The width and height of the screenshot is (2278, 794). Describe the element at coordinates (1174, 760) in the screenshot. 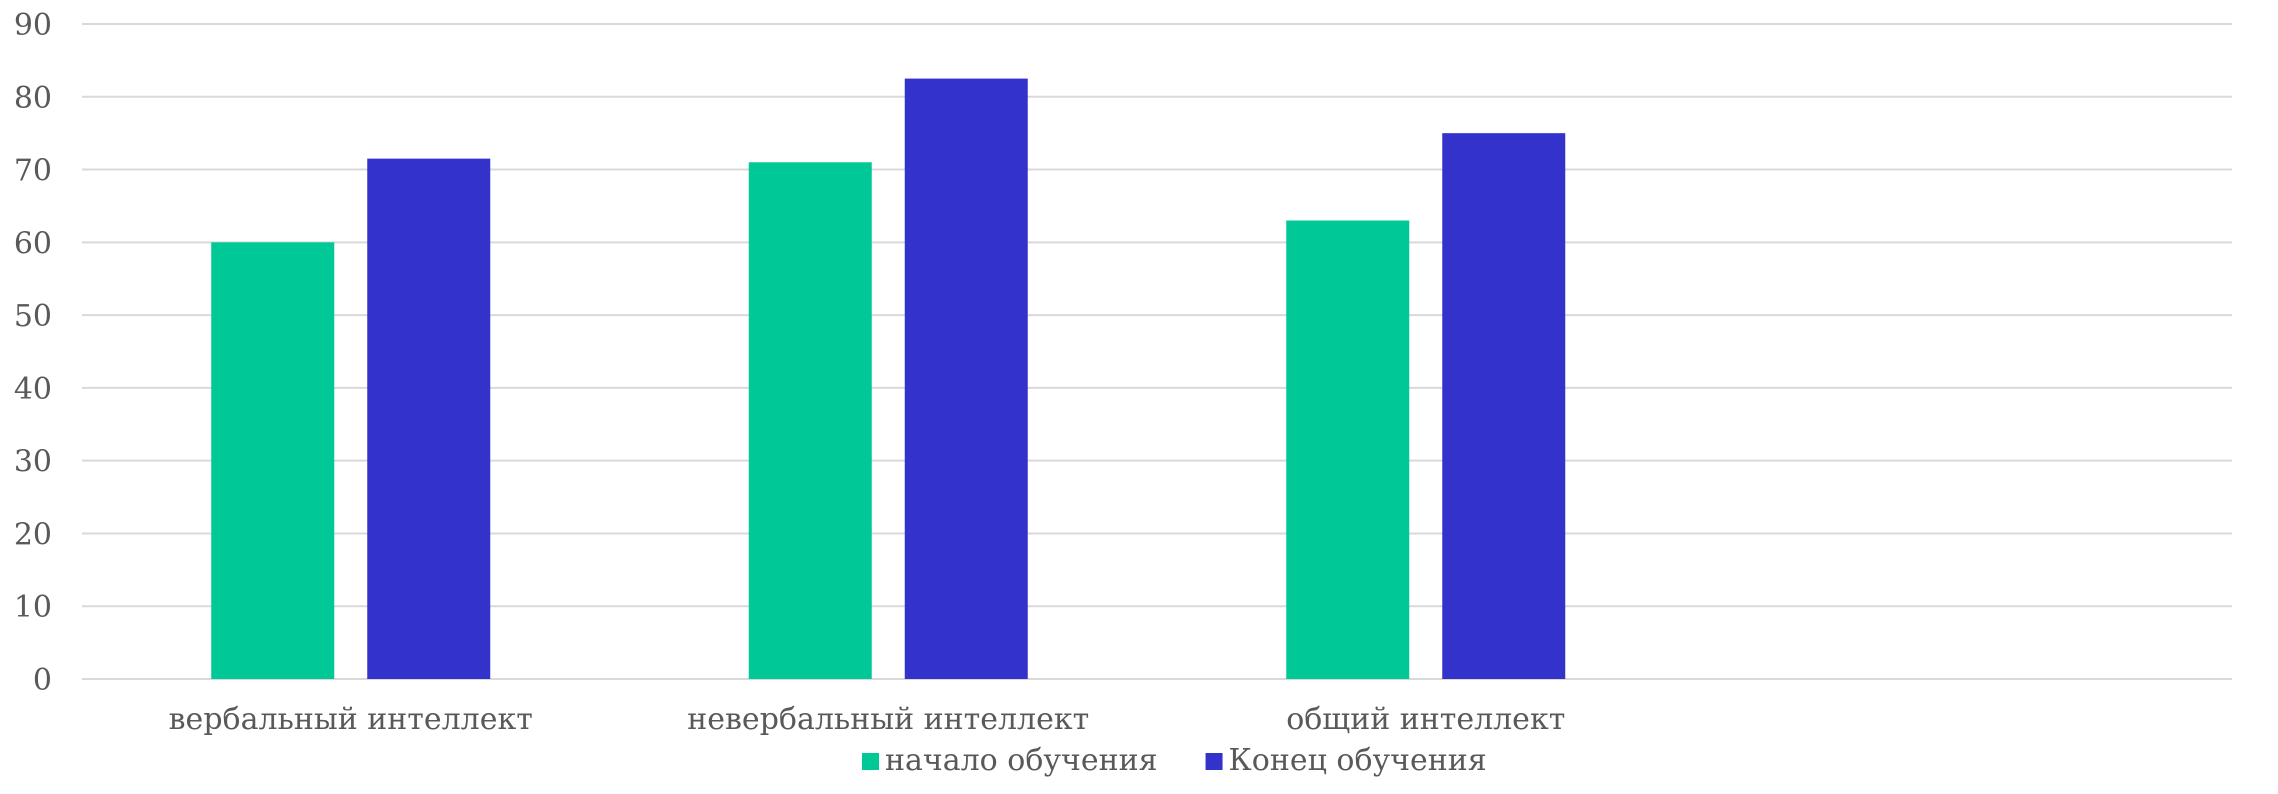

I see `legend: начало обучения Конец обучения` at that location.